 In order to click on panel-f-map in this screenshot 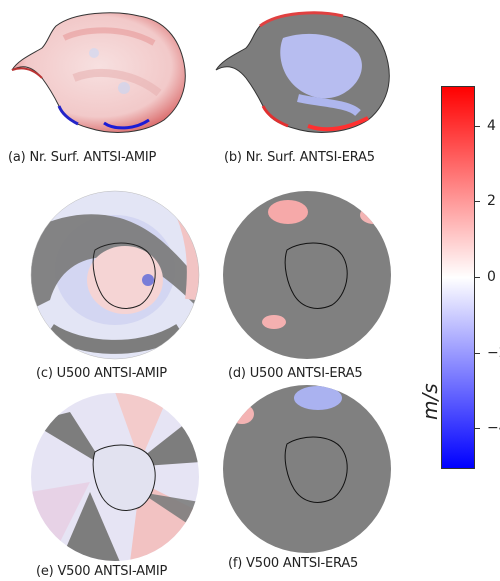, I will do `click(307, 469)`.